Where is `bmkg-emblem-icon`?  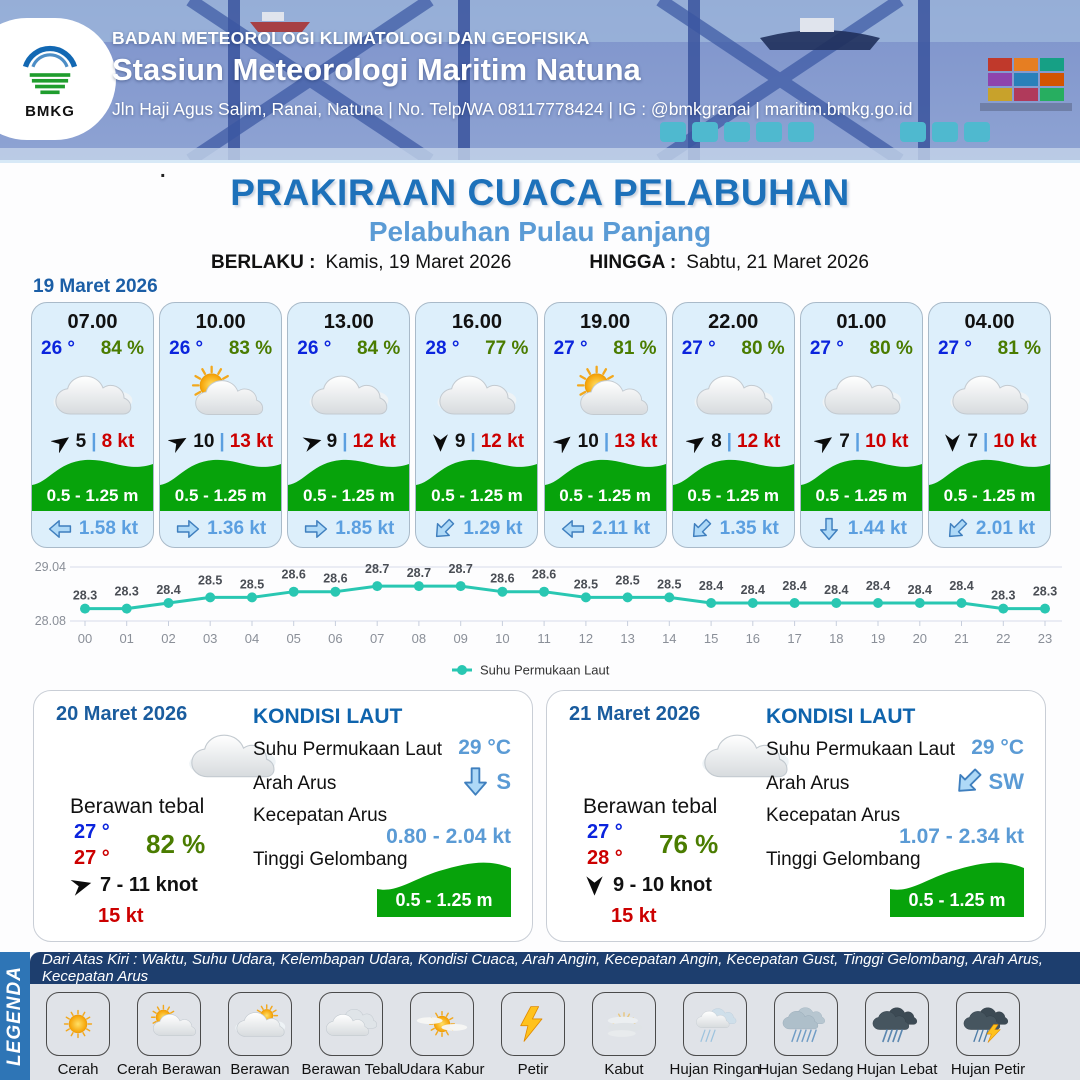 bmkg-emblem-icon is located at coordinates (50, 70).